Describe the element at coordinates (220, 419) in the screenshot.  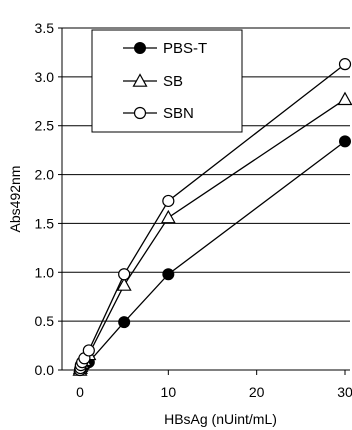
I see `x-axis-label: HBsAg (nUint/mL)` at that location.